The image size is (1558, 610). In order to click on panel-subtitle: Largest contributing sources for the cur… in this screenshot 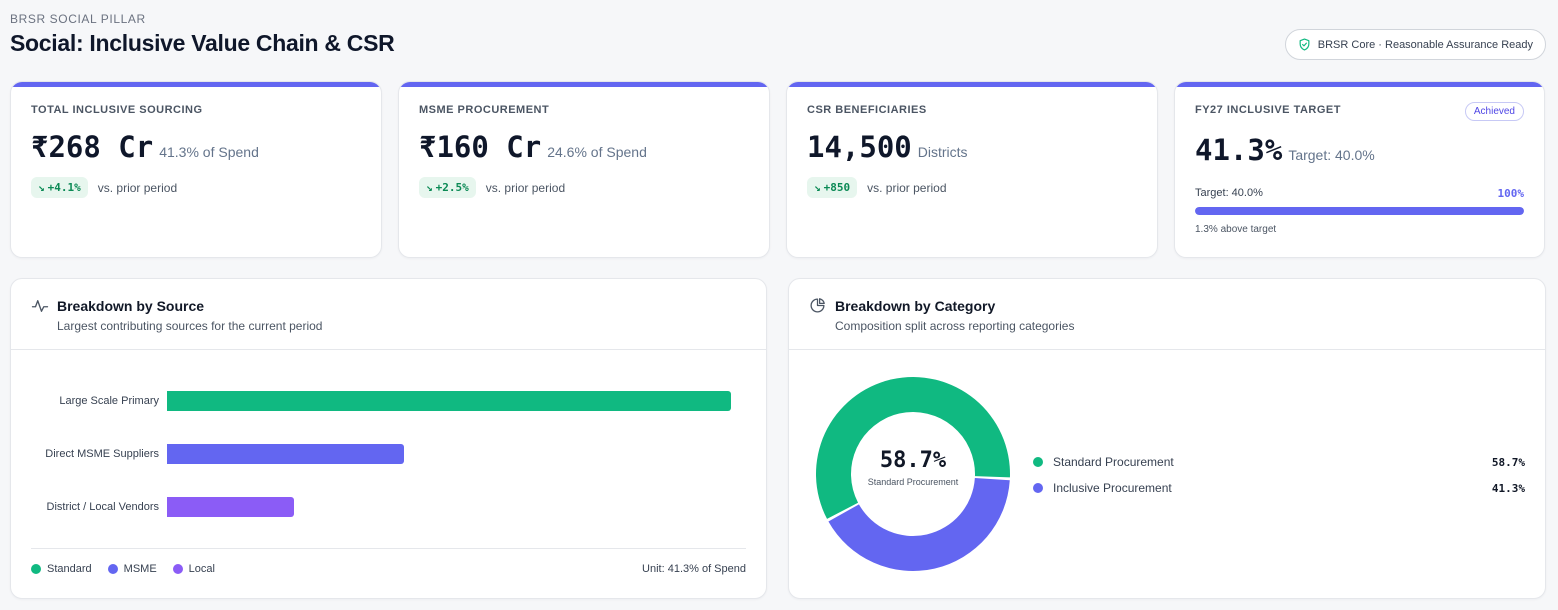, I will do `click(190, 326)`.